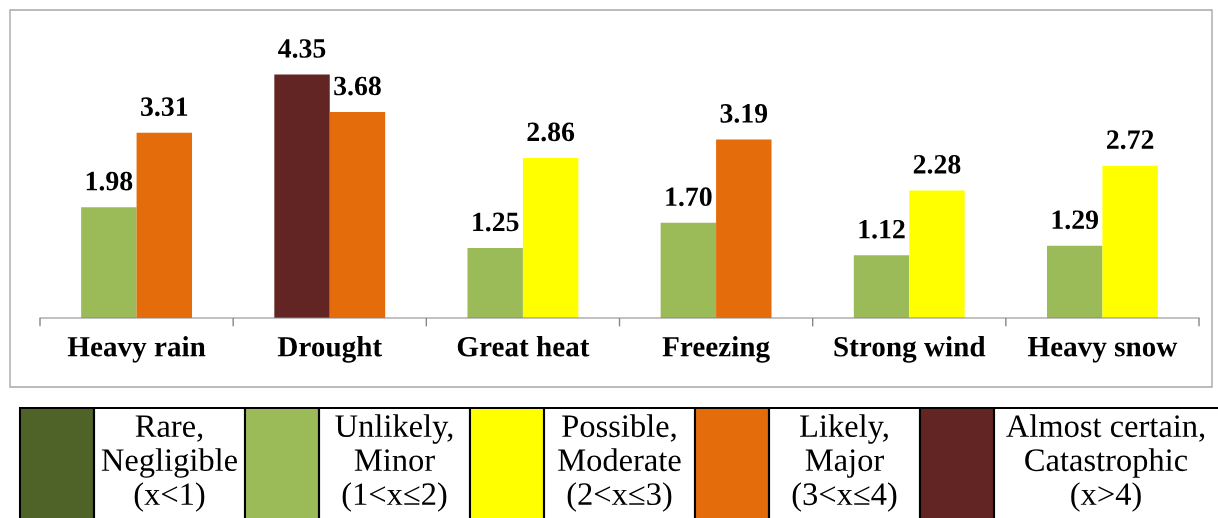  I want to click on x-tick-label: Freezing, so click(716, 349).